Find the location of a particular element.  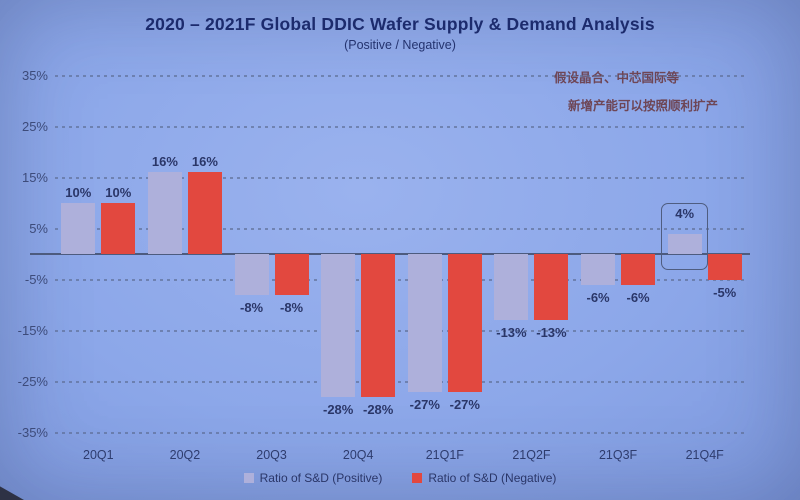

highlight-value-label: 4% is located at coordinates (685, 213).